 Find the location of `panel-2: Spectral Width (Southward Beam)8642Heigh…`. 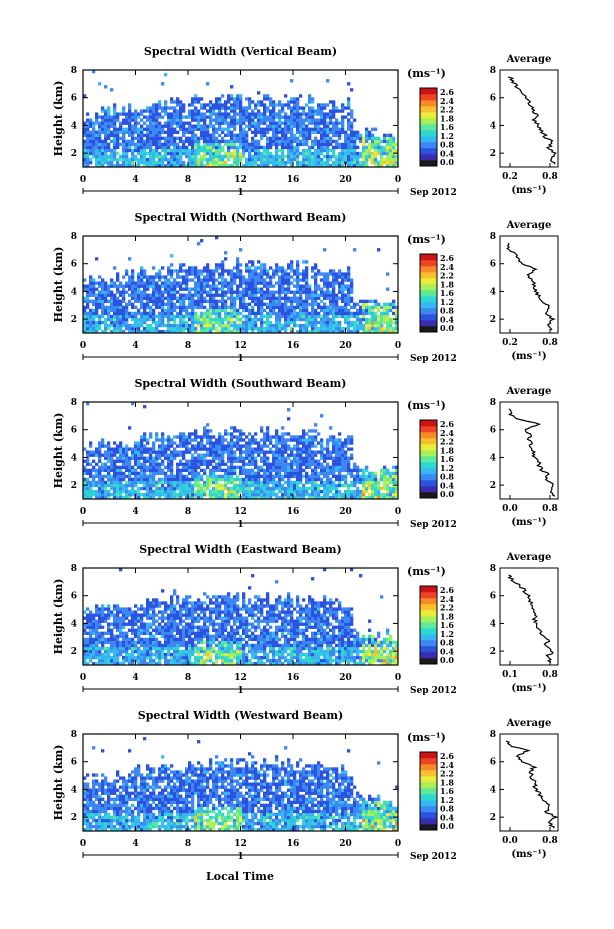

panel-2: Spectral Width (Southward Beam)8642Heigh… is located at coordinates (305, 453).